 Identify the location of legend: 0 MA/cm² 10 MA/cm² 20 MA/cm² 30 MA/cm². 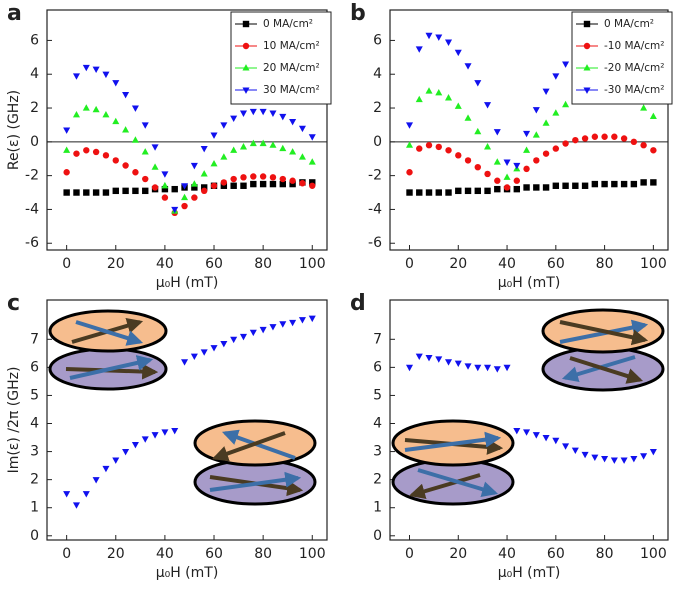
(281, 58).